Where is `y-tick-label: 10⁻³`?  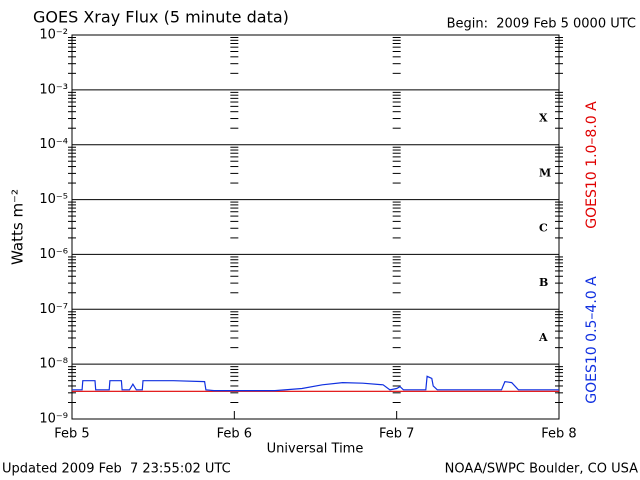
y-tick-label: 10⁻³ is located at coordinates (53, 89).